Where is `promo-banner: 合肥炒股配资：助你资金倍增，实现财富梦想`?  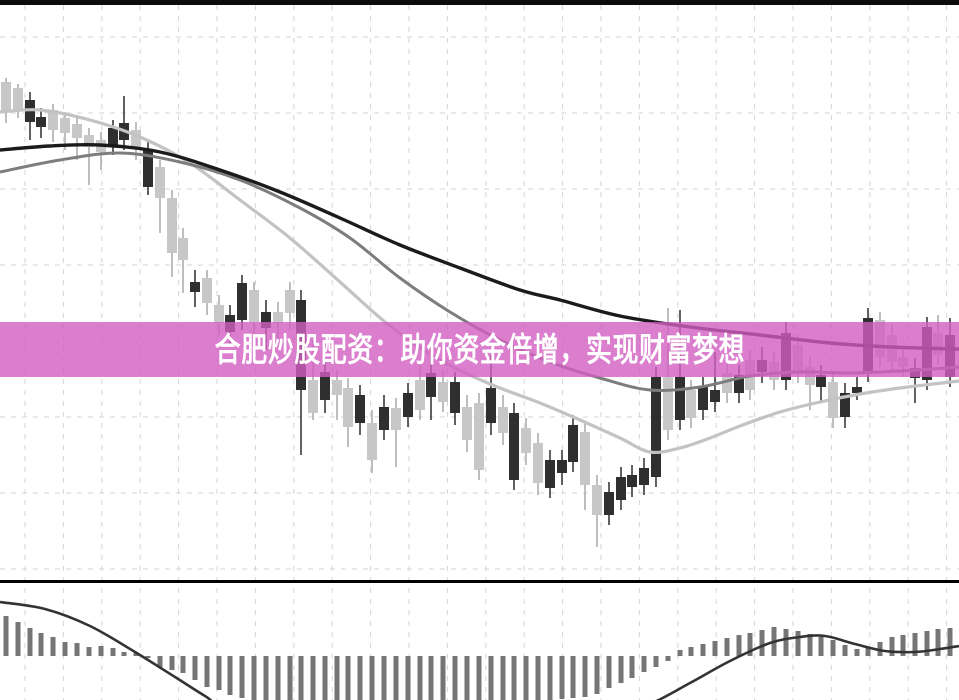
promo-banner: 合肥炒股配资：助你资金倍增，实现财富梦想 is located at coordinates (479, 349).